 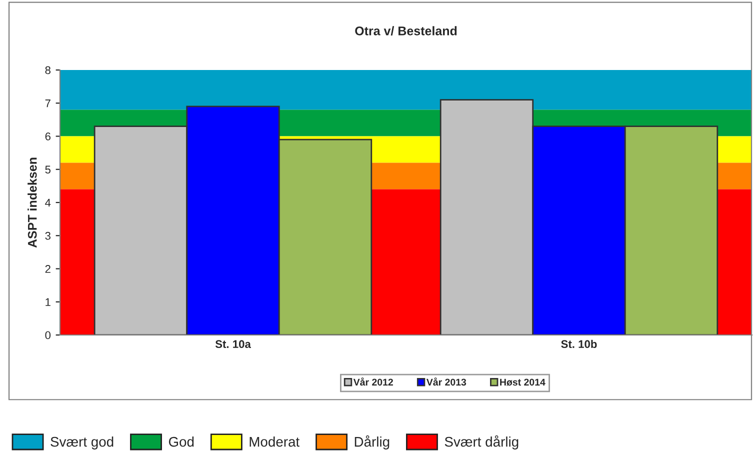 What do you see at coordinates (47, 136) in the screenshot?
I see `y-tick-label: 6` at bounding box center [47, 136].